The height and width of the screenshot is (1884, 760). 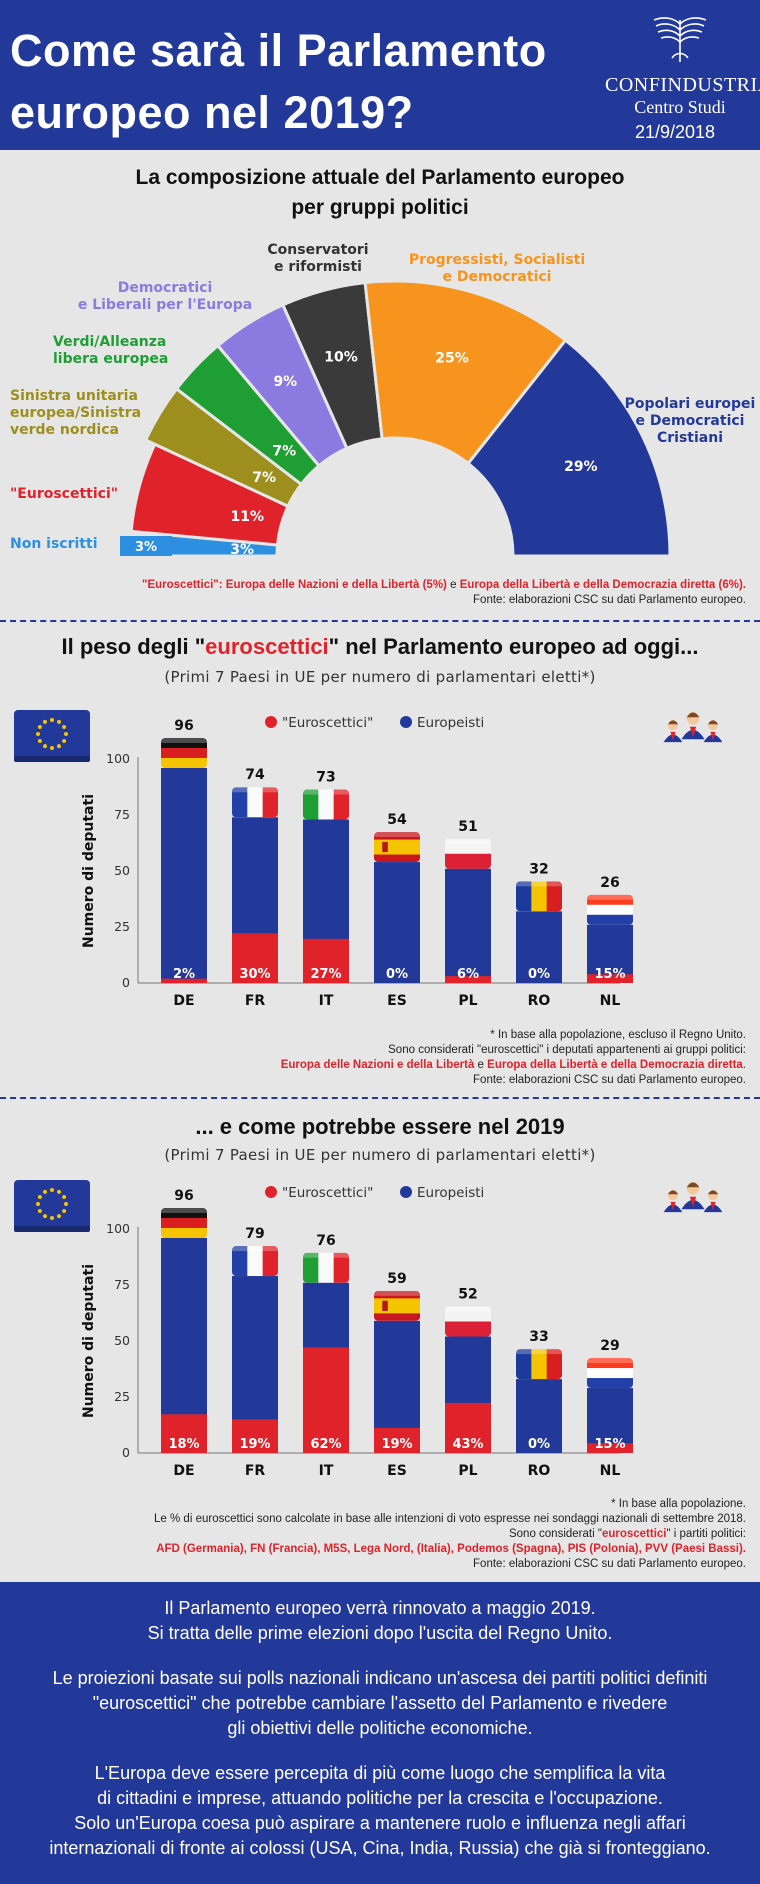 I want to click on section3-note-3-post: " i partiti politici:, so click(x=706, y=1534).